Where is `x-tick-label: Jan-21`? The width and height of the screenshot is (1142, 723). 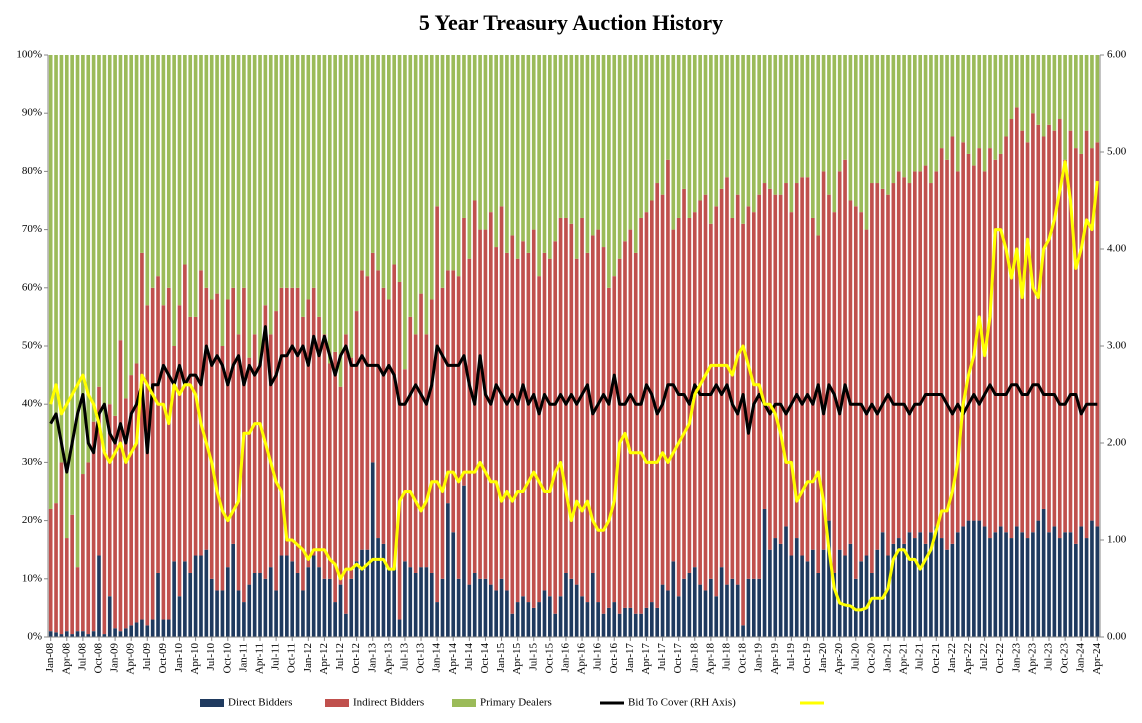
x-tick-label: Jan-21 is located at coordinates (888, 657).